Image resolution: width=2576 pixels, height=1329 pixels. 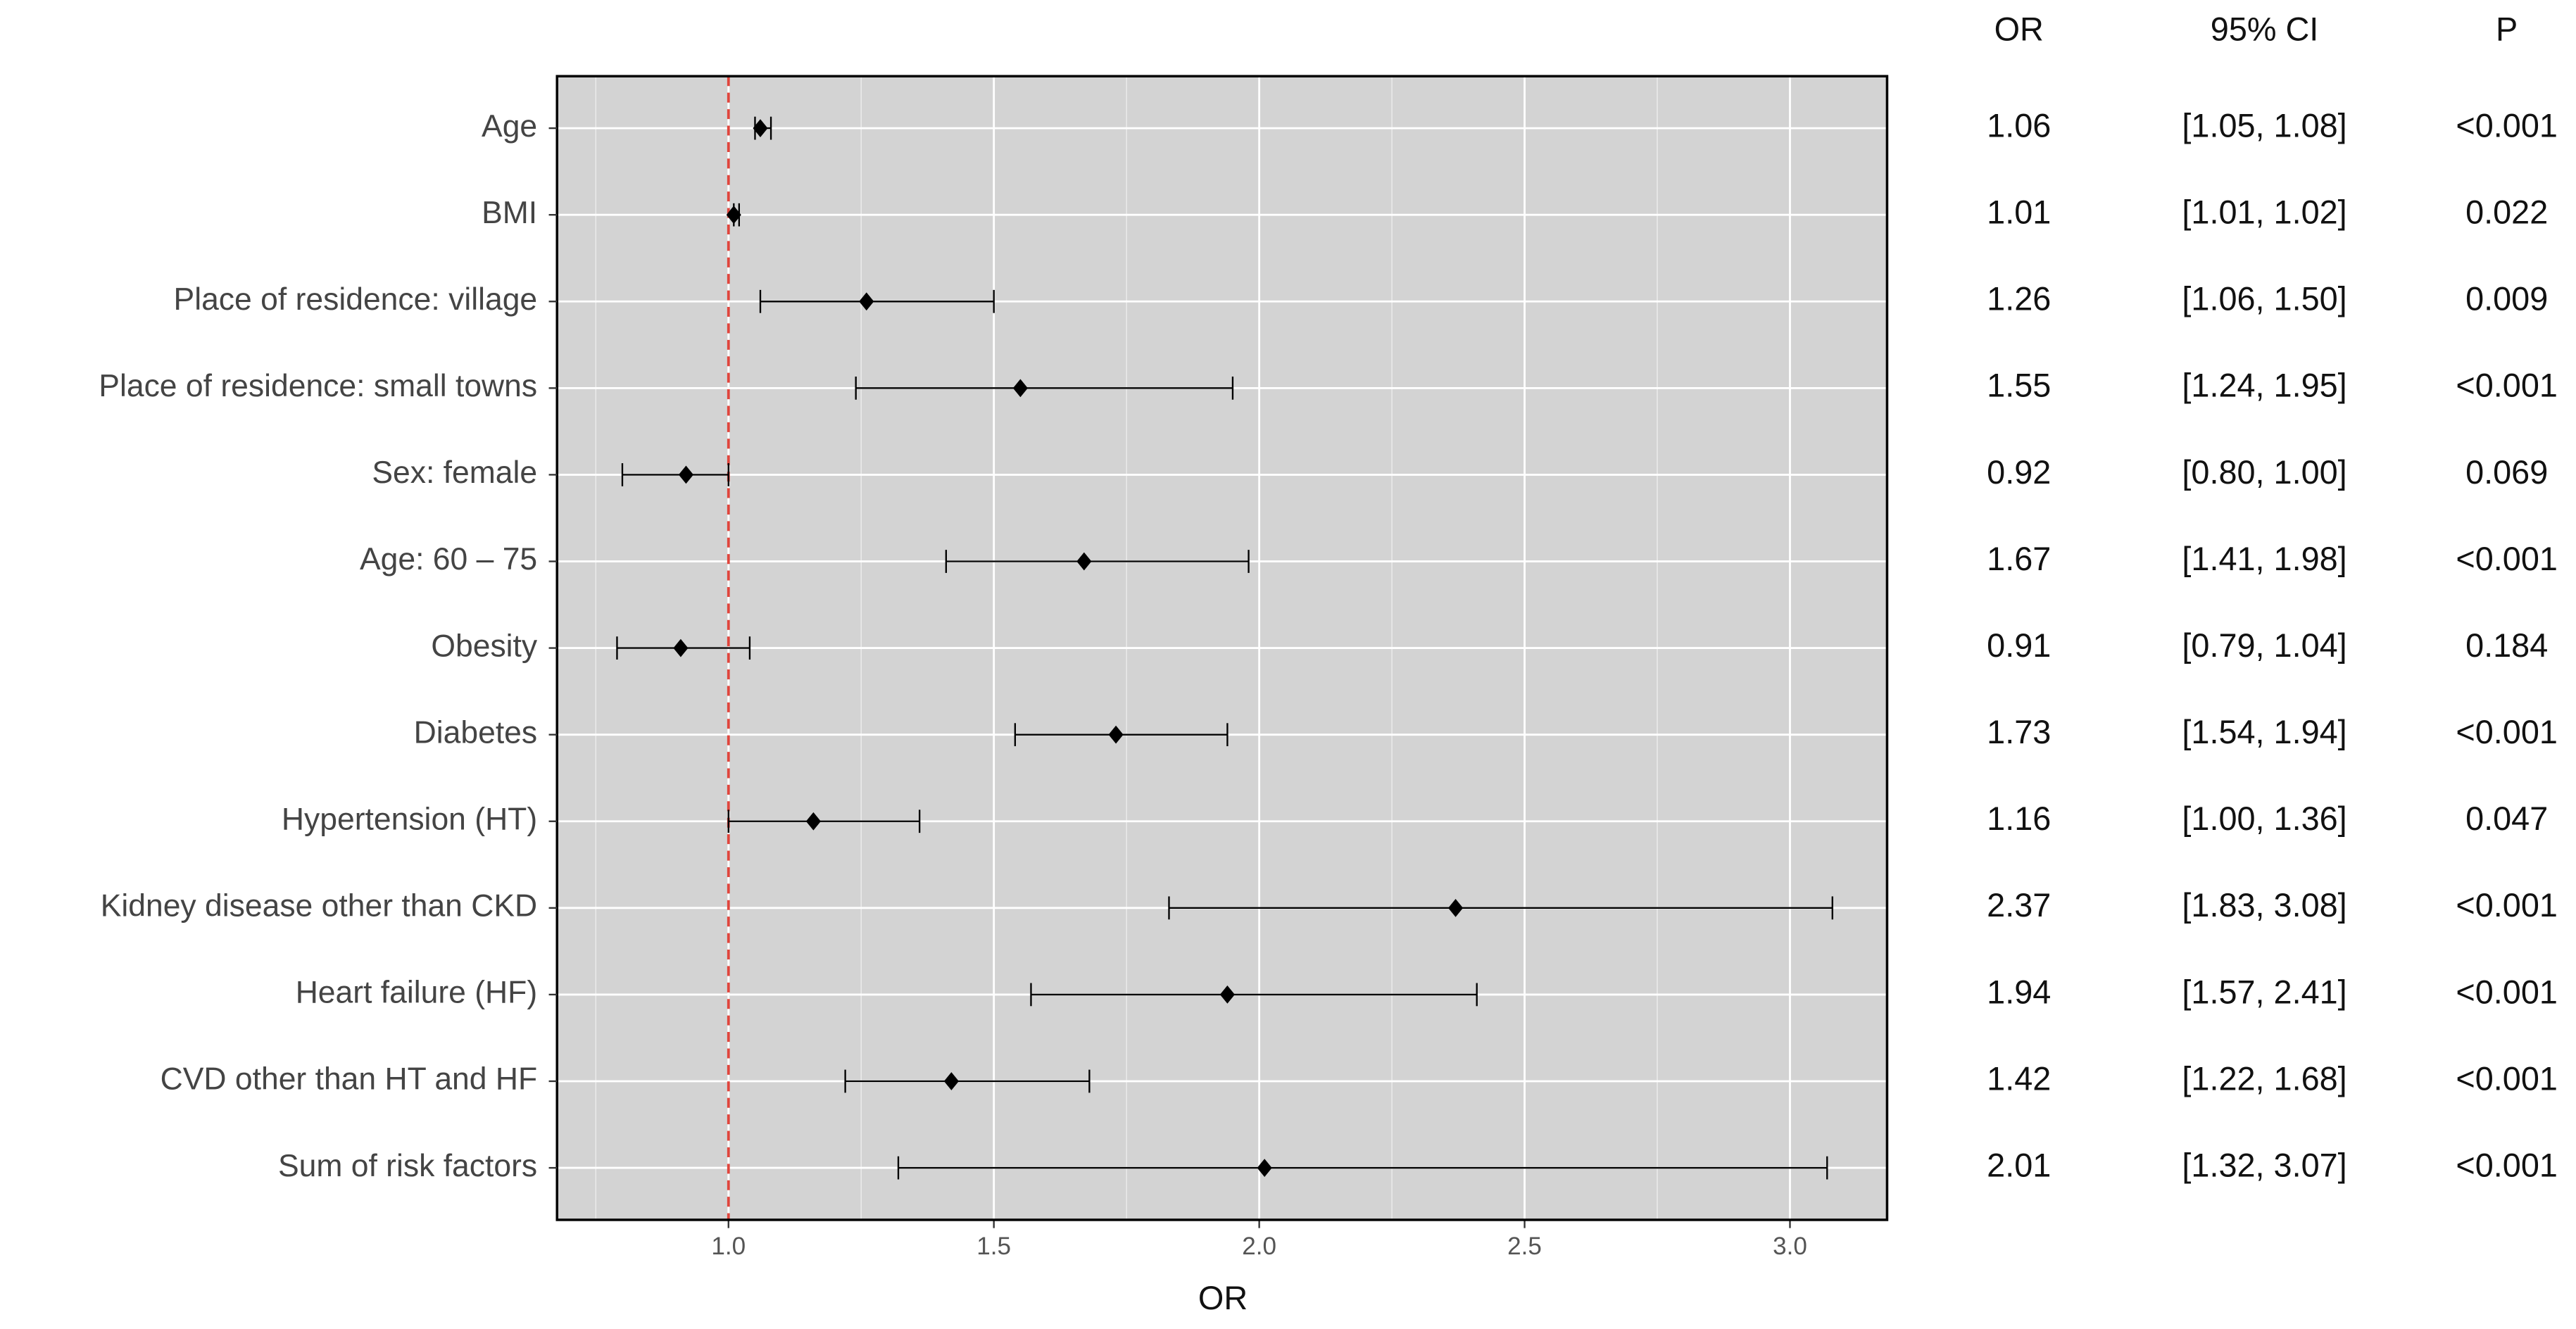 What do you see at coordinates (2264, 1078) in the screenshot?
I see `ci-label: [1.22, 1.68]` at bounding box center [2264, 1078].